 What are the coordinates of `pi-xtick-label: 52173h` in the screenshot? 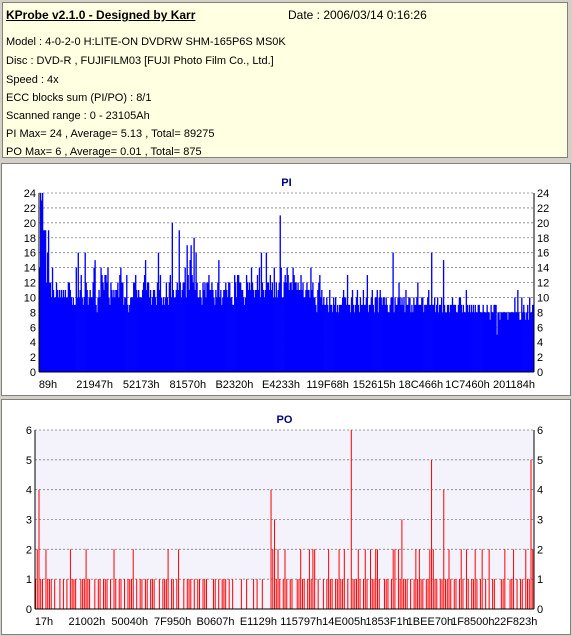 It's located at (141, 385).